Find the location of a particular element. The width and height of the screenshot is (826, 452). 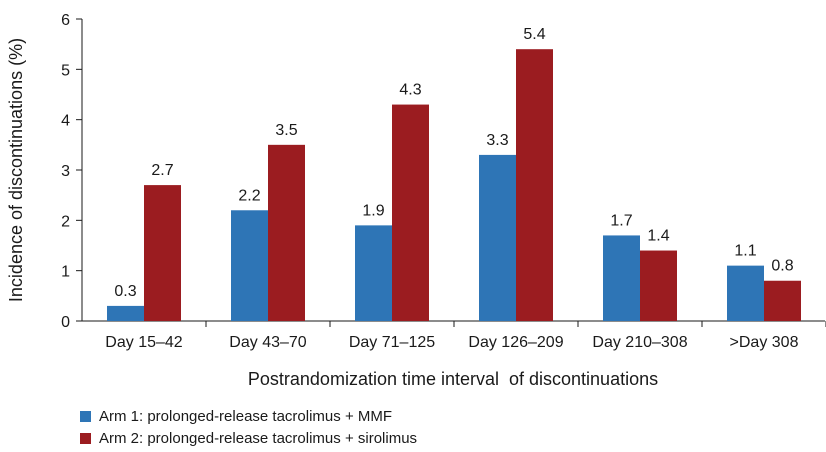

x-tick-label: Day 71–125 is located at coordinates (392, 342).